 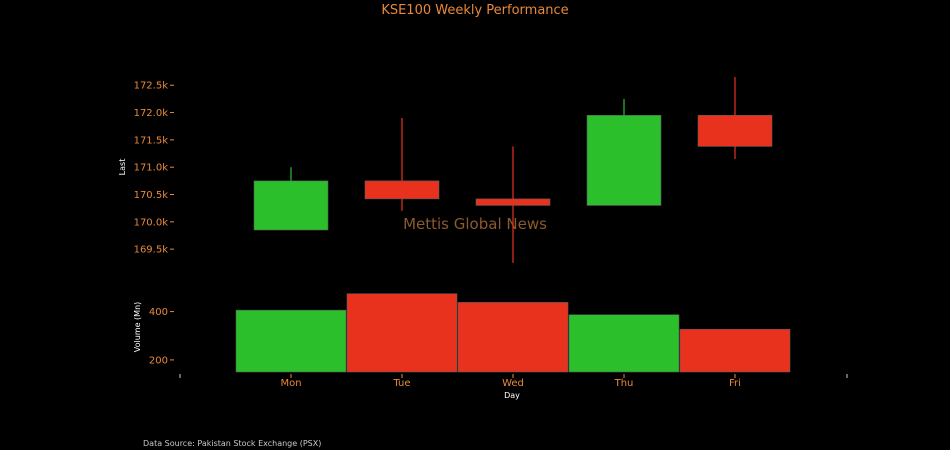 I want to click on x-tick-label: Wed, so click(x=513, y=383).